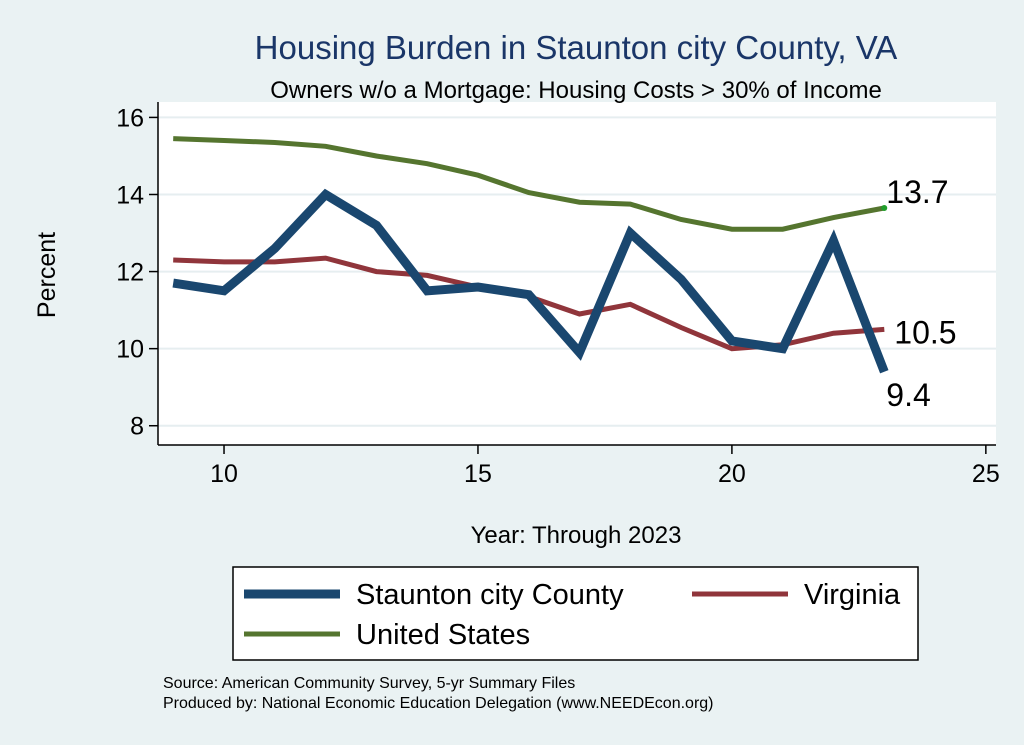  Describe the element at coordinates (576, 535) in the screenshot. I see `x-axis-label: Year: Through 2023` at that location.